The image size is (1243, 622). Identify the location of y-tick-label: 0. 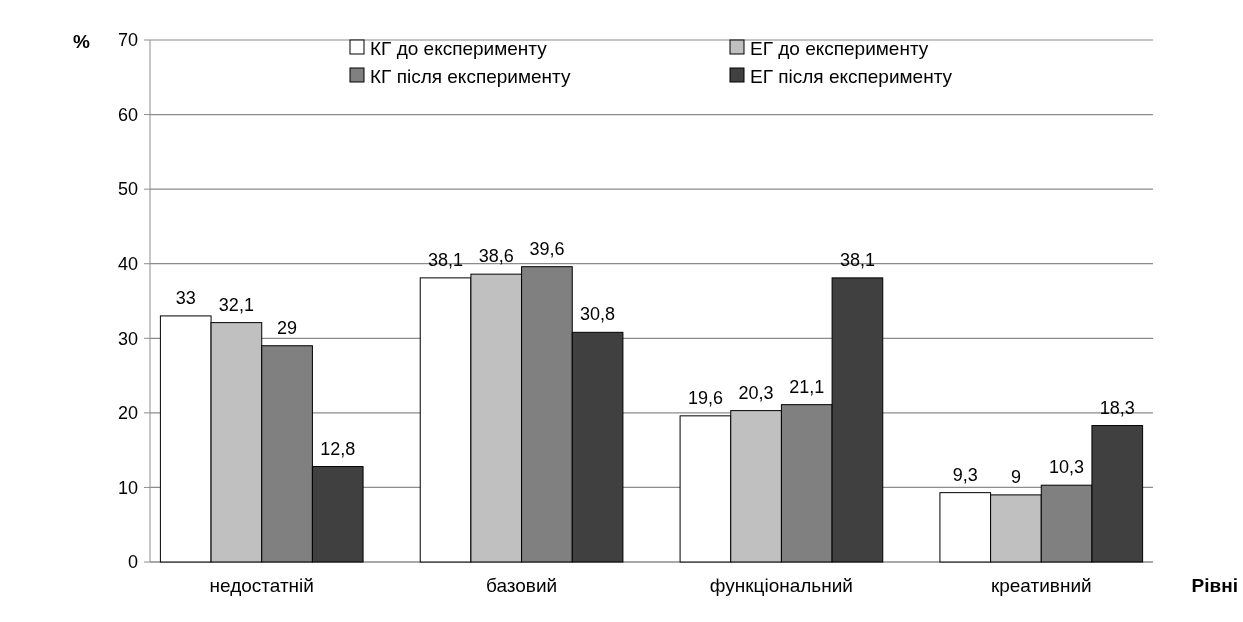
(132, 562).